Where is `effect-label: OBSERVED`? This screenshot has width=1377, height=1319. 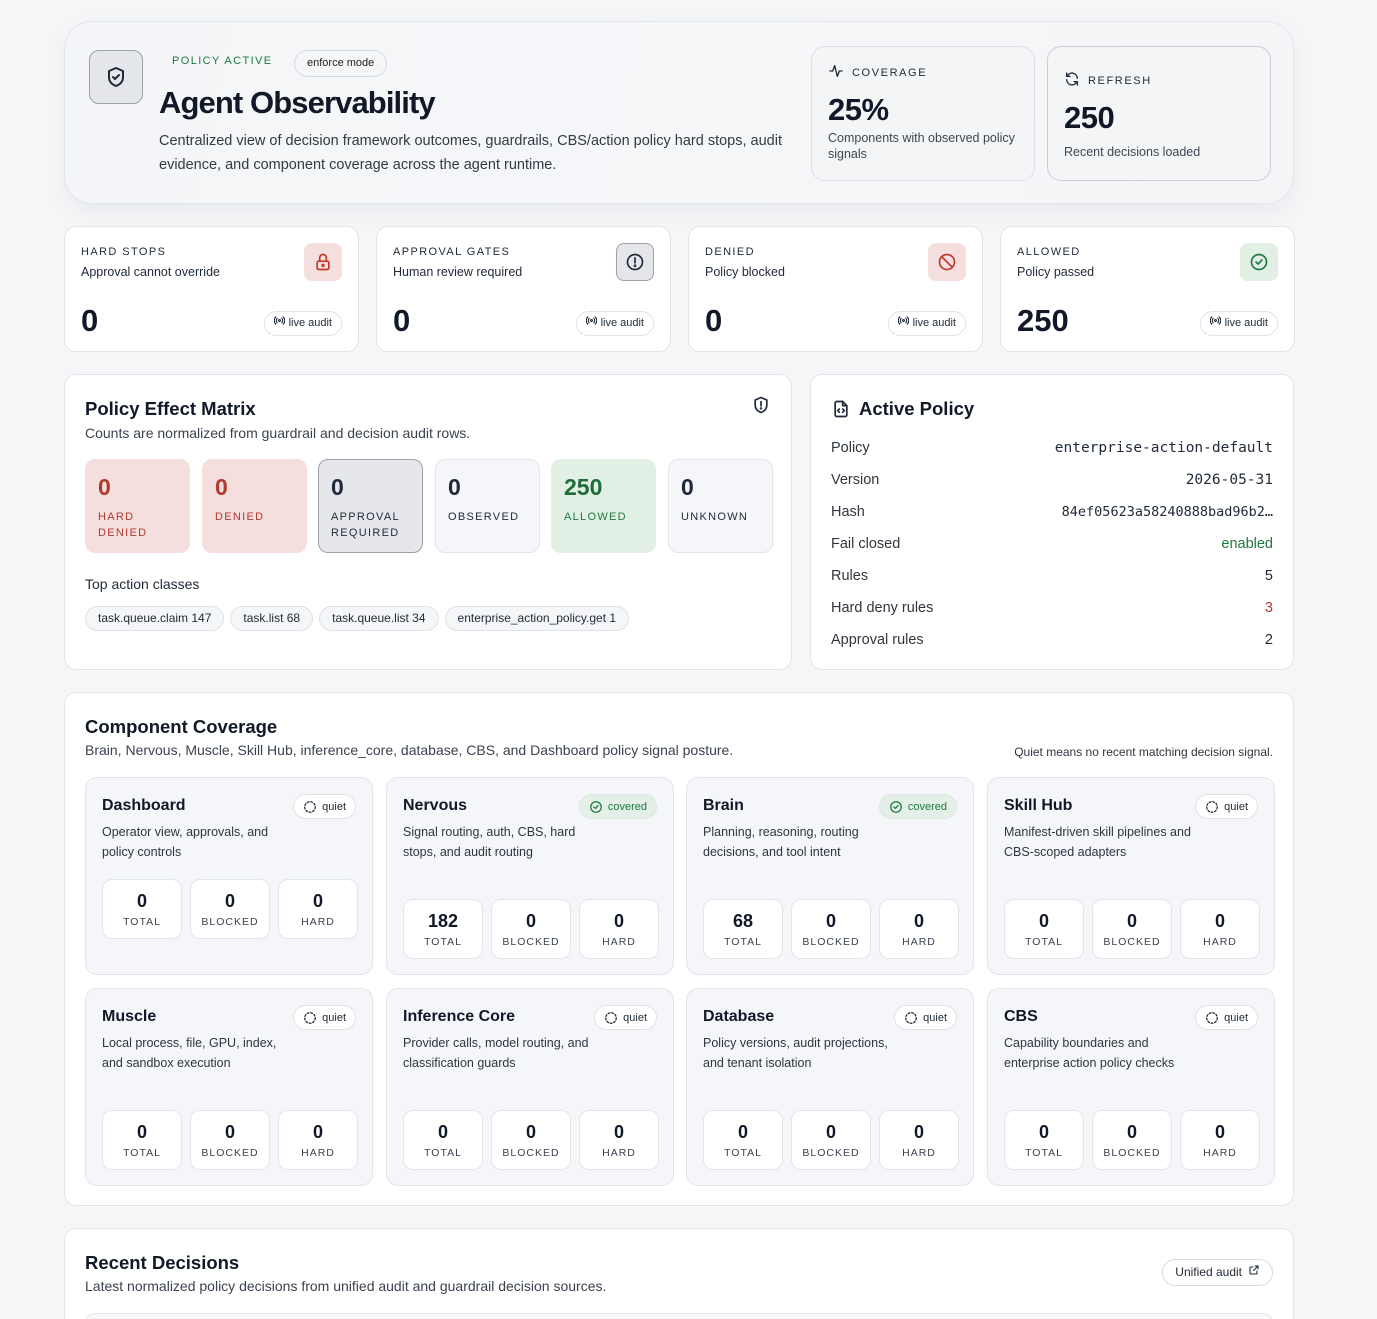
effect-label: OBSERVED is located at coordinates (484, 517).